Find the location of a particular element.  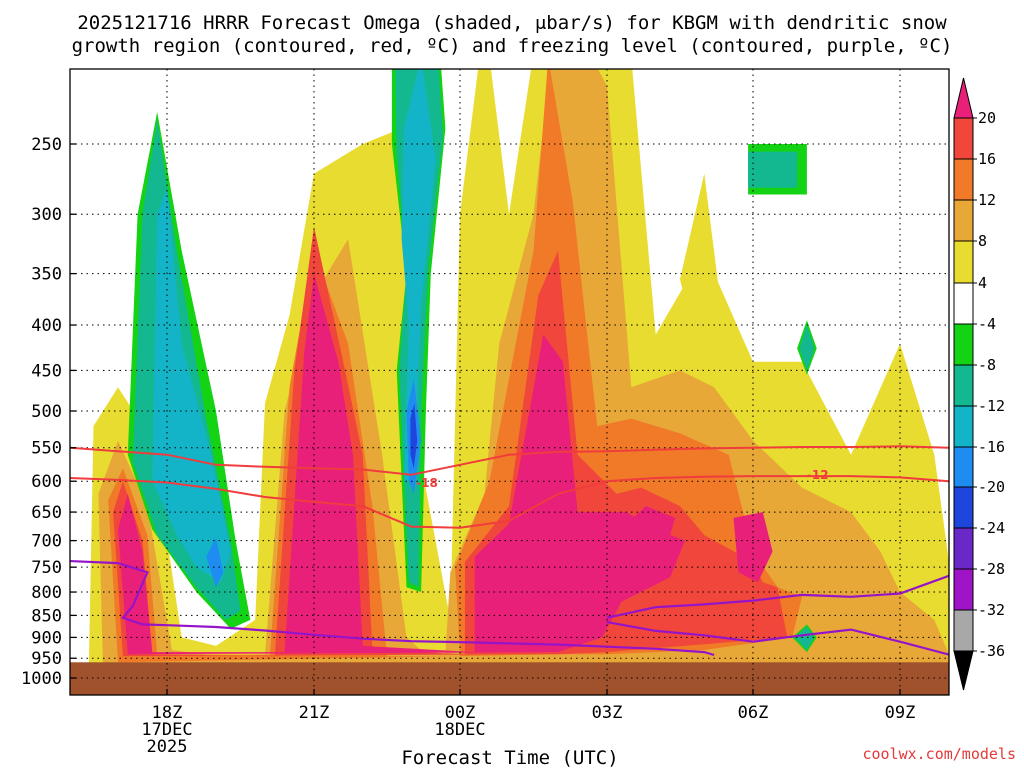

y-tick-950: 950 is located at coordinates (46, 659).